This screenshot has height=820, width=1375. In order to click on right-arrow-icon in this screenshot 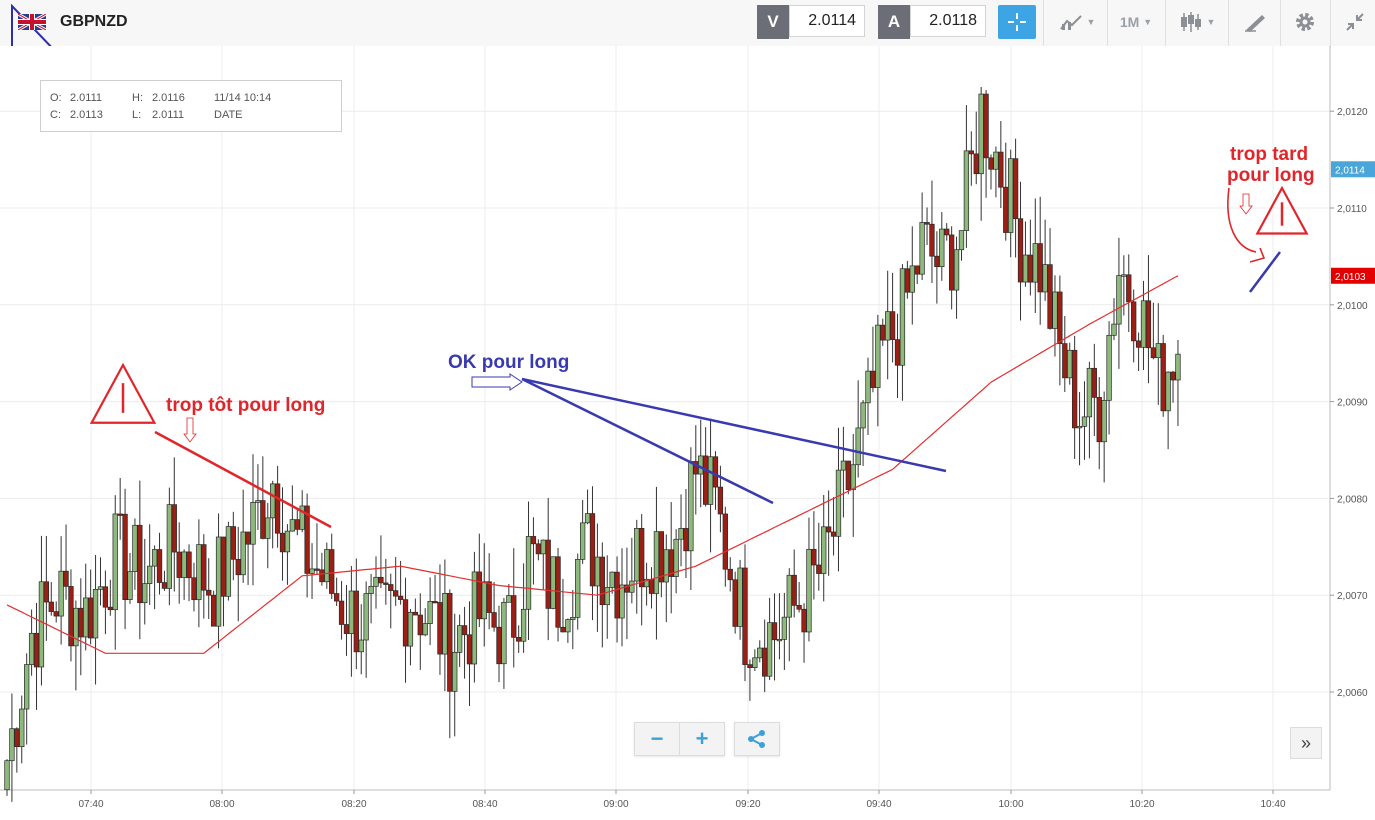, I will do `click(497, 382)`.